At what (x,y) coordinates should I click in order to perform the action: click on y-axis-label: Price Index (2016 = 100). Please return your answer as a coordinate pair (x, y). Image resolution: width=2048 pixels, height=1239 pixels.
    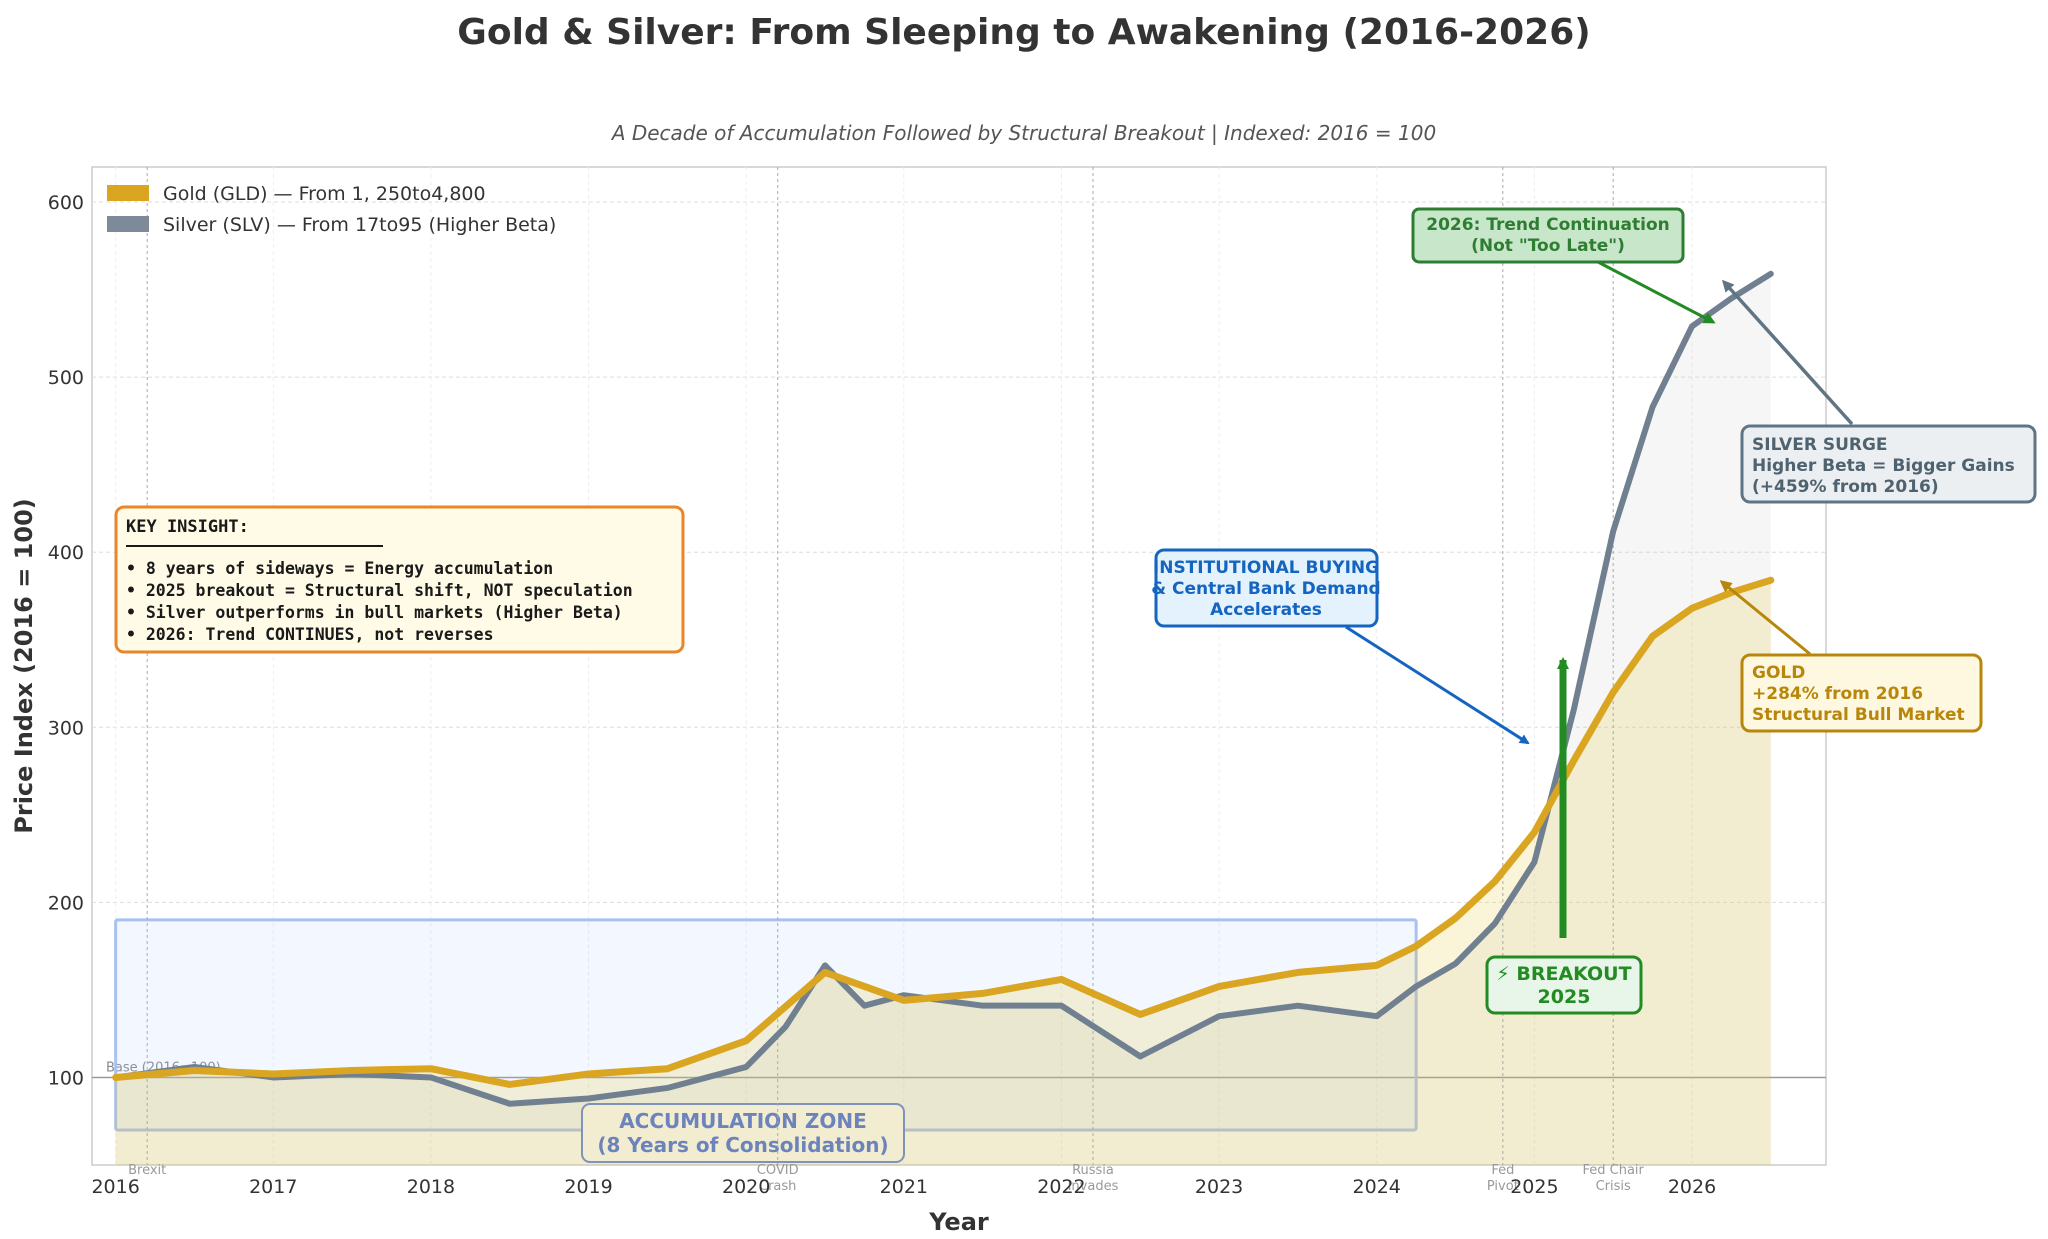
    Looking at the image, I should click on (24, 665).